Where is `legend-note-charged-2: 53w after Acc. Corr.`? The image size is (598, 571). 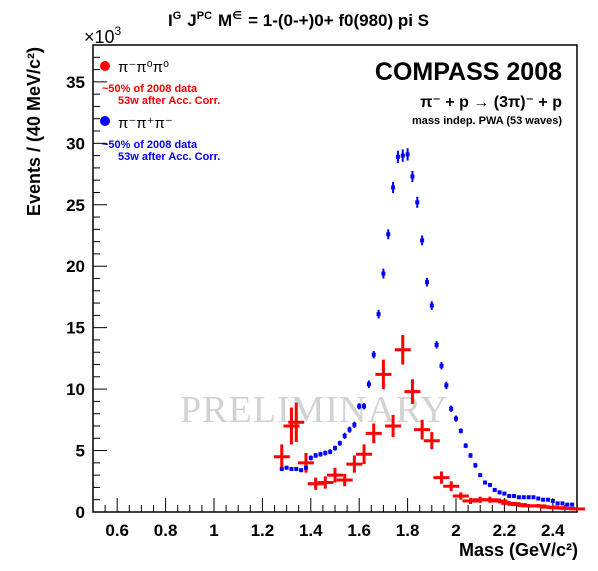
legend-note-charged-2: 53w after Acc. Corr. is located at coordinates (169, 157).